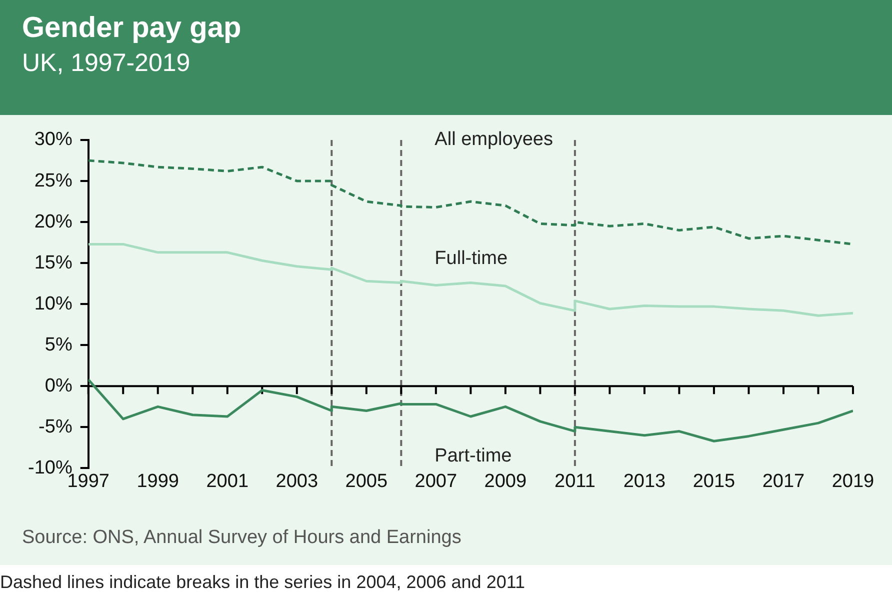 The height and width of the screenshot is (599, 892). Describe the element at coordinates (58, 345) in the screenshot. I see `y-tick-label: 5%` at that location.